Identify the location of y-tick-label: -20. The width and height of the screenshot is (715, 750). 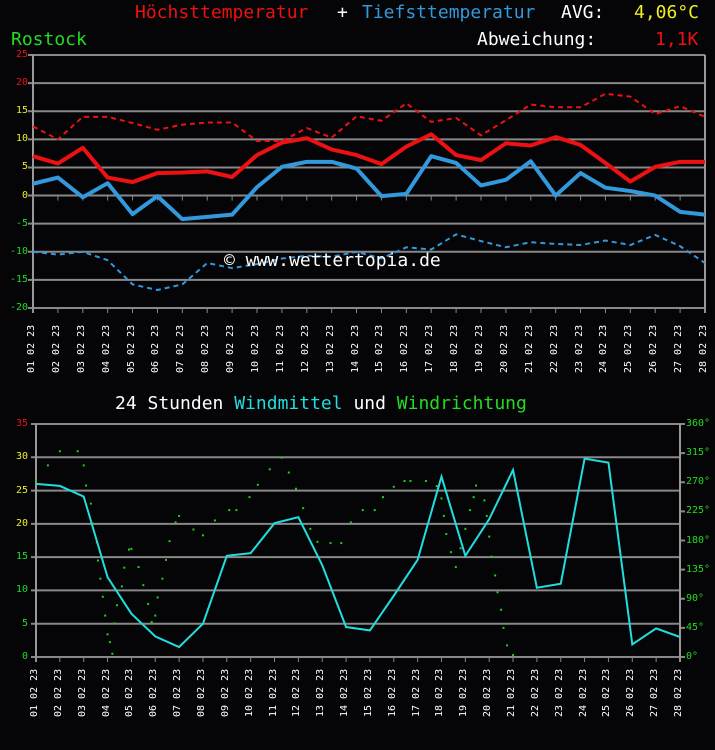
(18, 307).